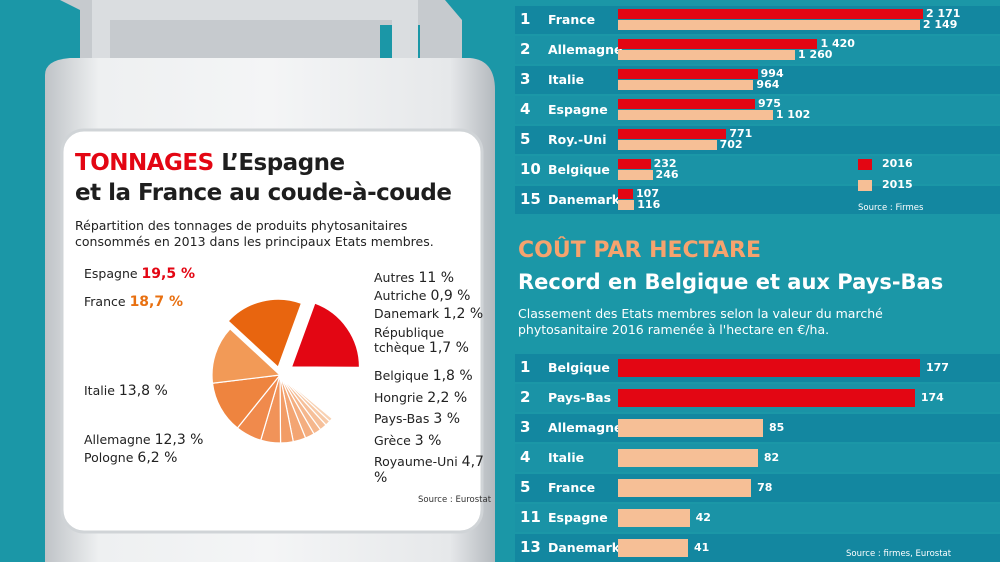 The height and width of the screenshot is (562, 1000). I want to click on pie-label-royaume-uni: Royaume-Uni 4,7 %, so click(429, 470).